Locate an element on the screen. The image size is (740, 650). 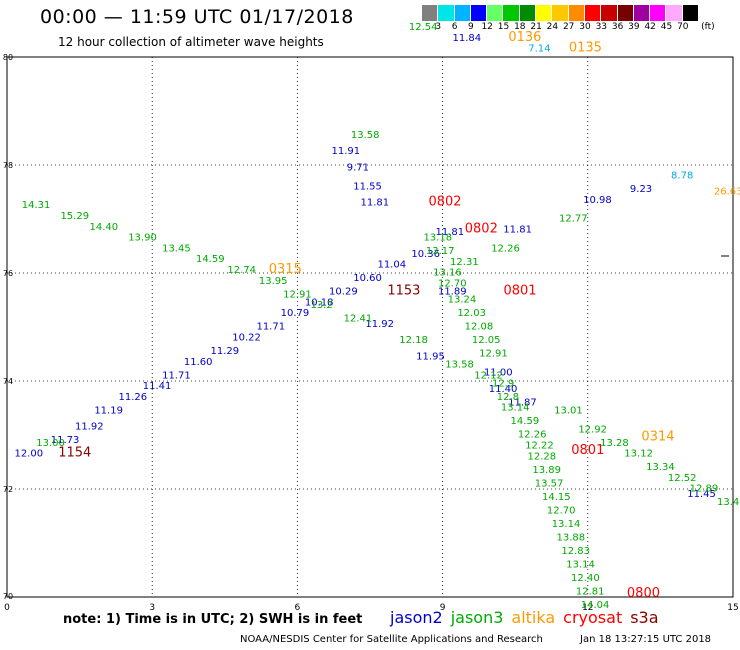
wave-height-point: 12.52 is located at coordinates (682, 478).